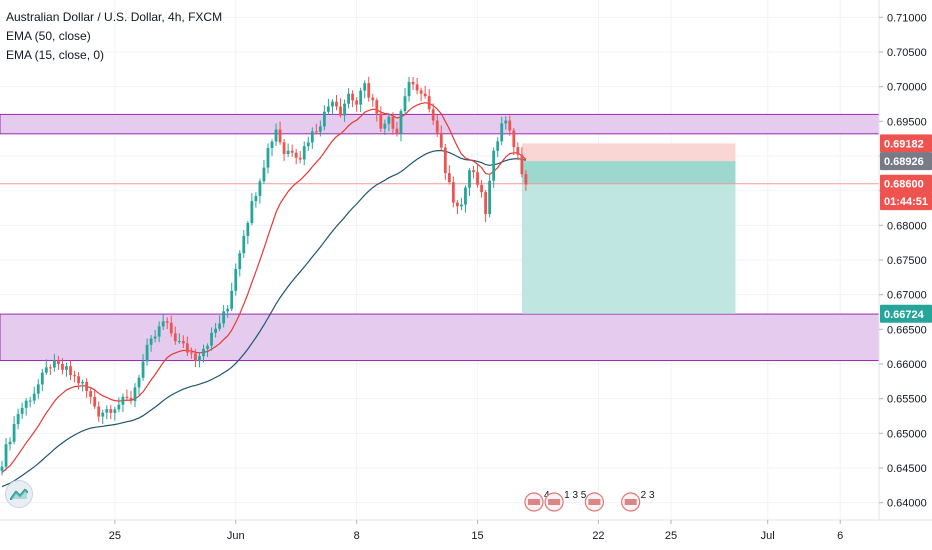  I want to click on price-axis-label: 0.66000, so click(907, 365).